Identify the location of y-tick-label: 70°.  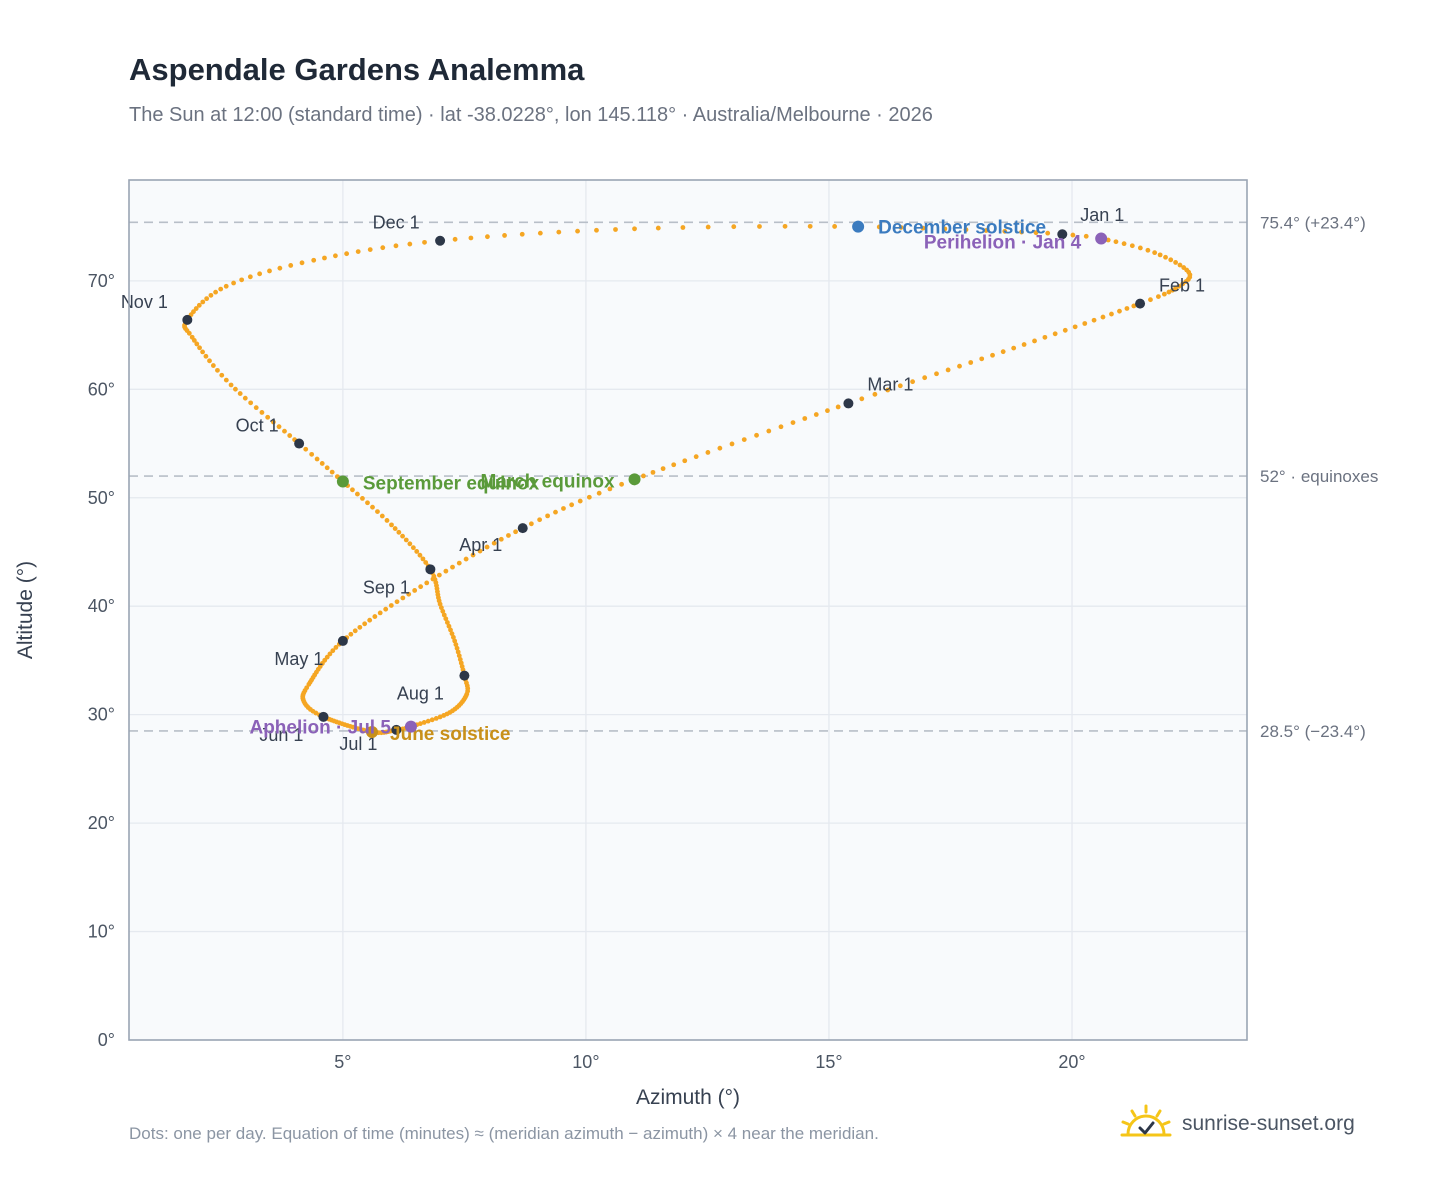
(101, 281).